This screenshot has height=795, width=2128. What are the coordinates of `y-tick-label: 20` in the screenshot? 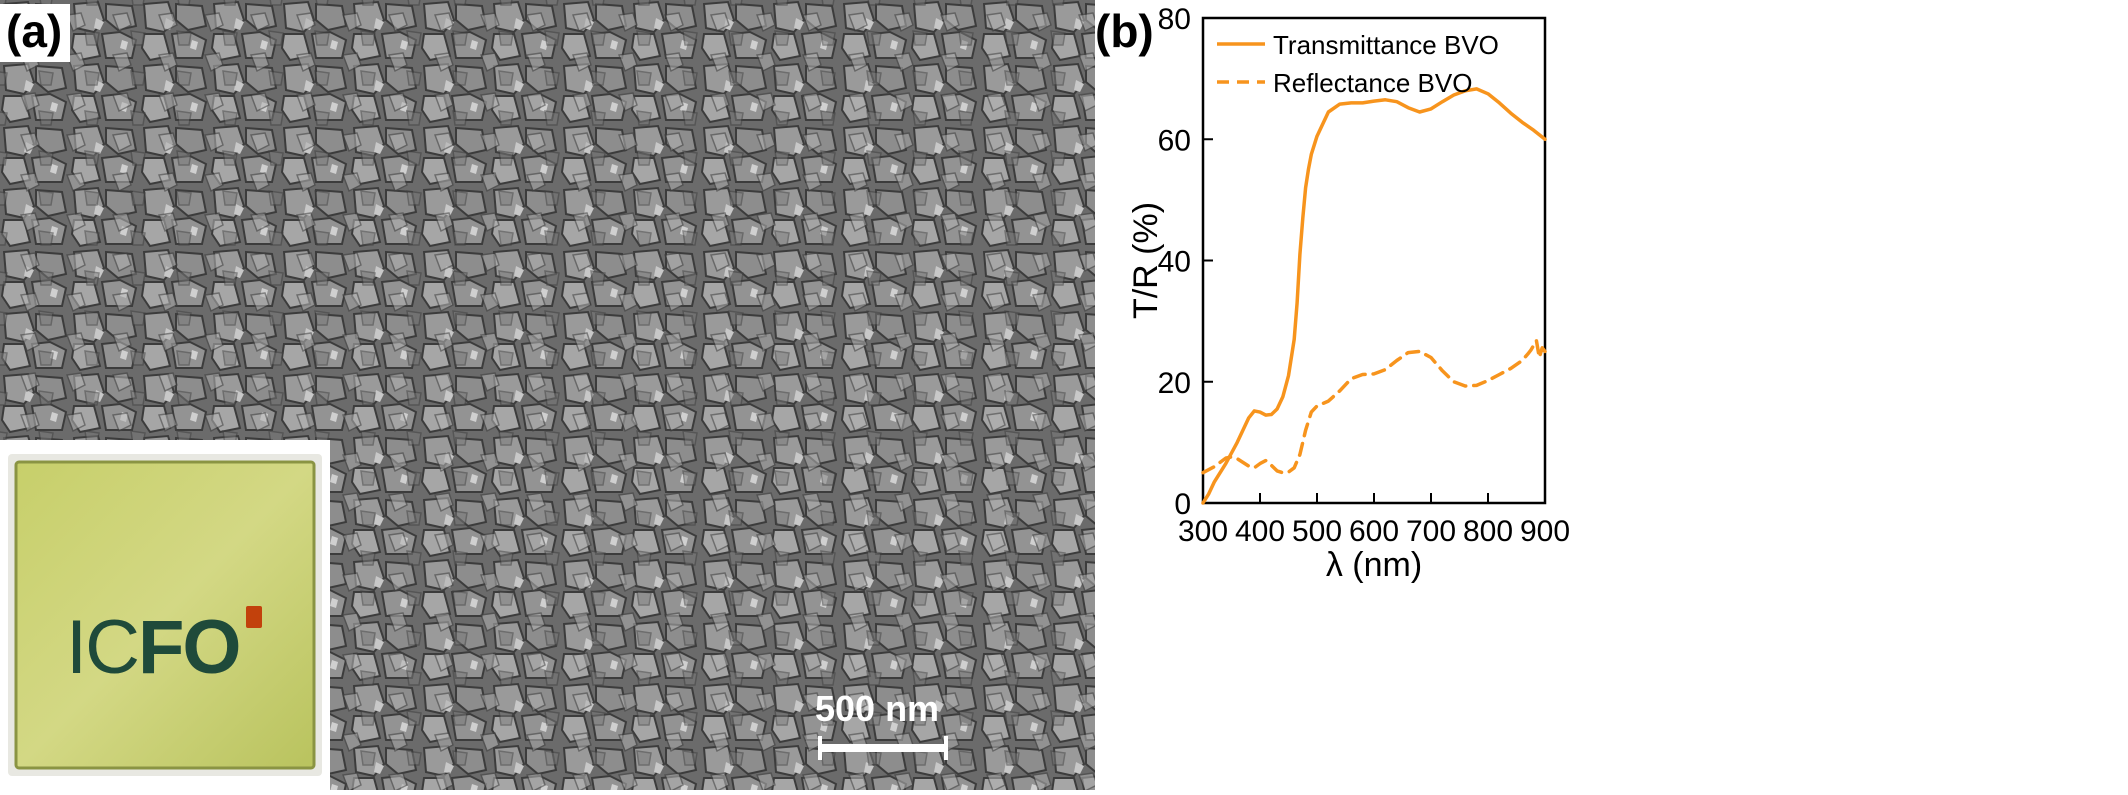 It's located at (1174, 383).